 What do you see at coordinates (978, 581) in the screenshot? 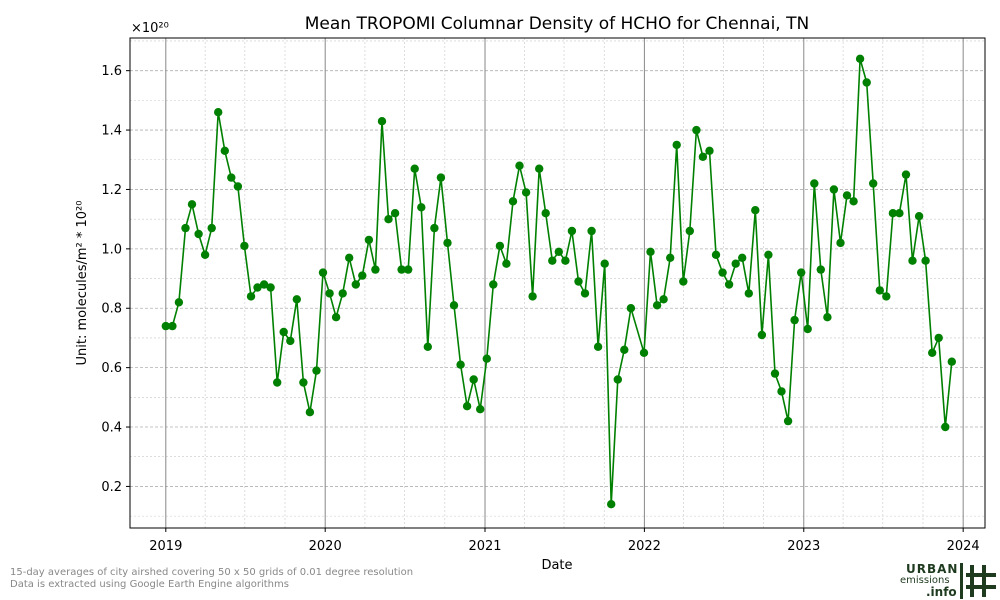
I see `grid-mark-icon` at bounding box center [978, 581].